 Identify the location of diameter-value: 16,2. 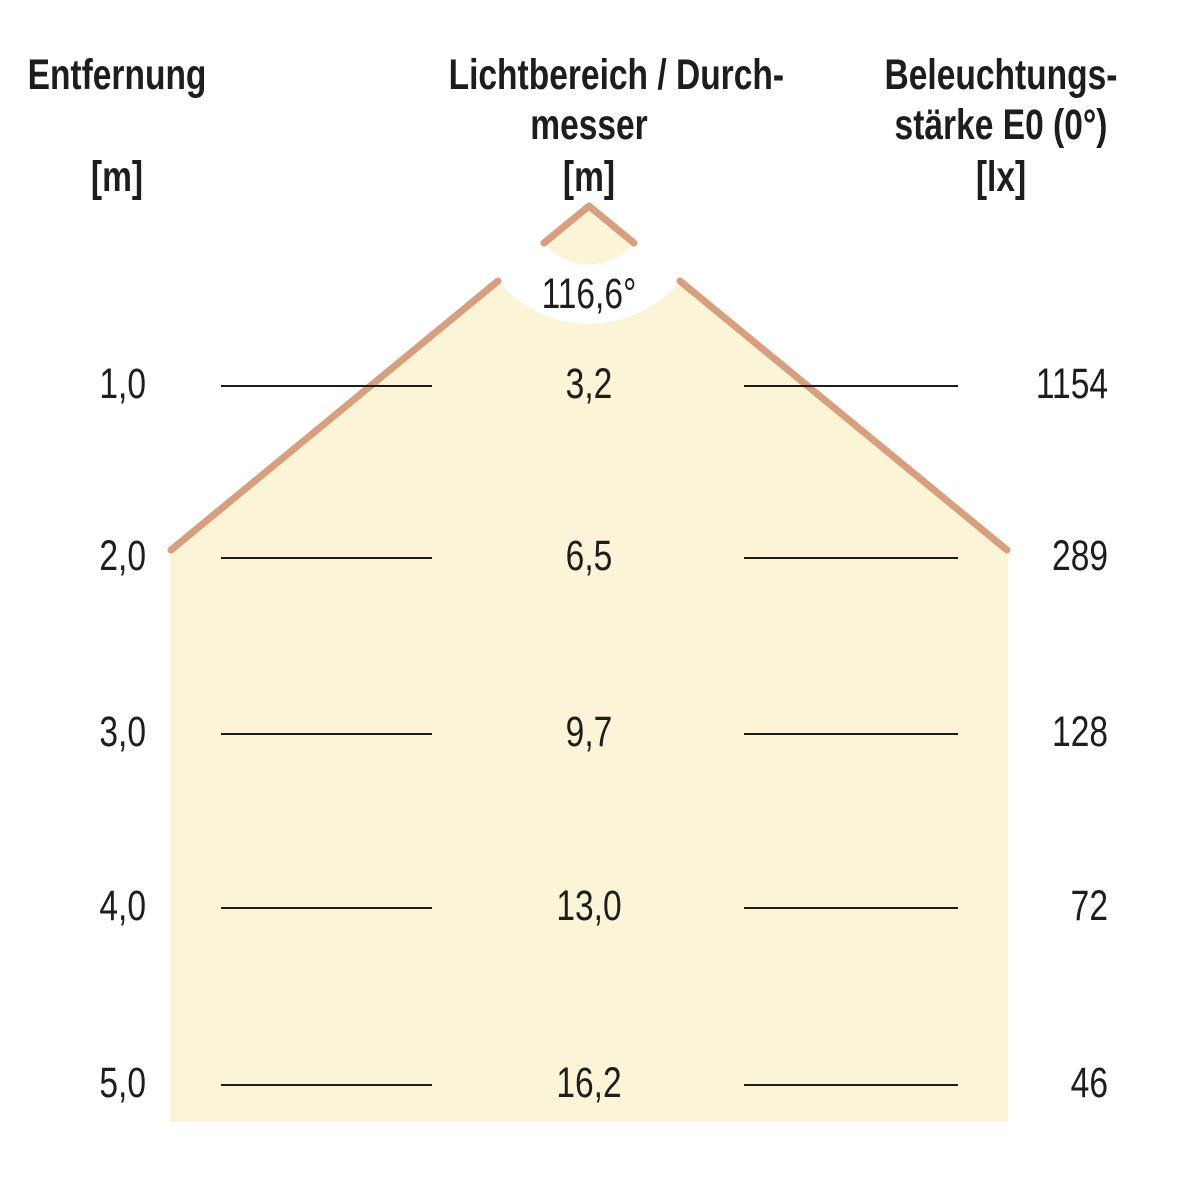
(589, 1083).